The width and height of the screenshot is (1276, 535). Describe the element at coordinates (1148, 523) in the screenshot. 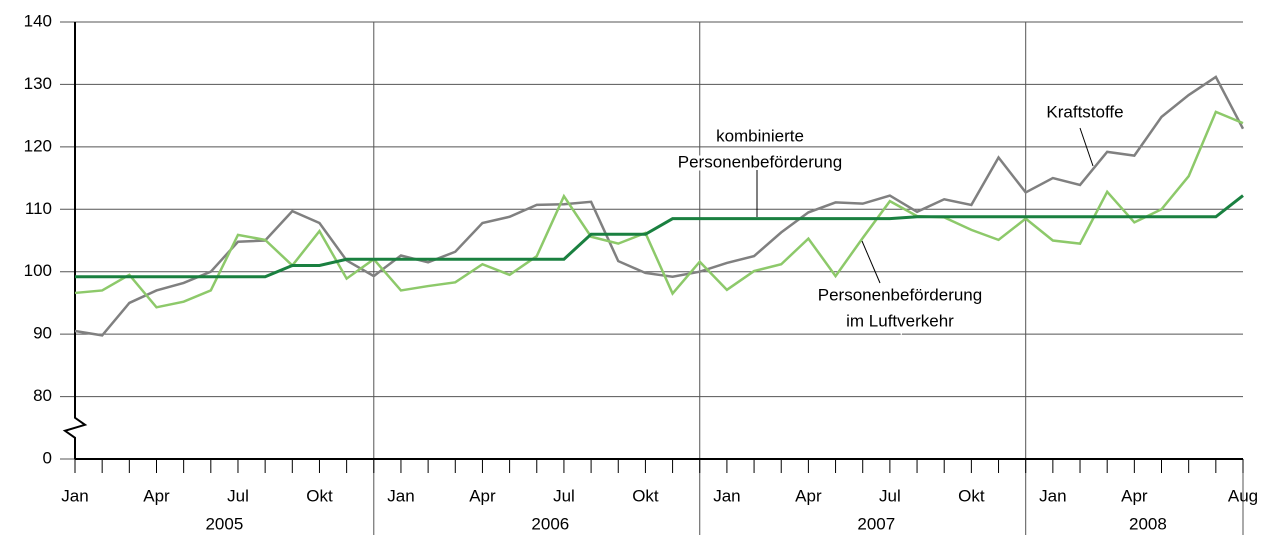

I see `year-label: 2008` at that location.